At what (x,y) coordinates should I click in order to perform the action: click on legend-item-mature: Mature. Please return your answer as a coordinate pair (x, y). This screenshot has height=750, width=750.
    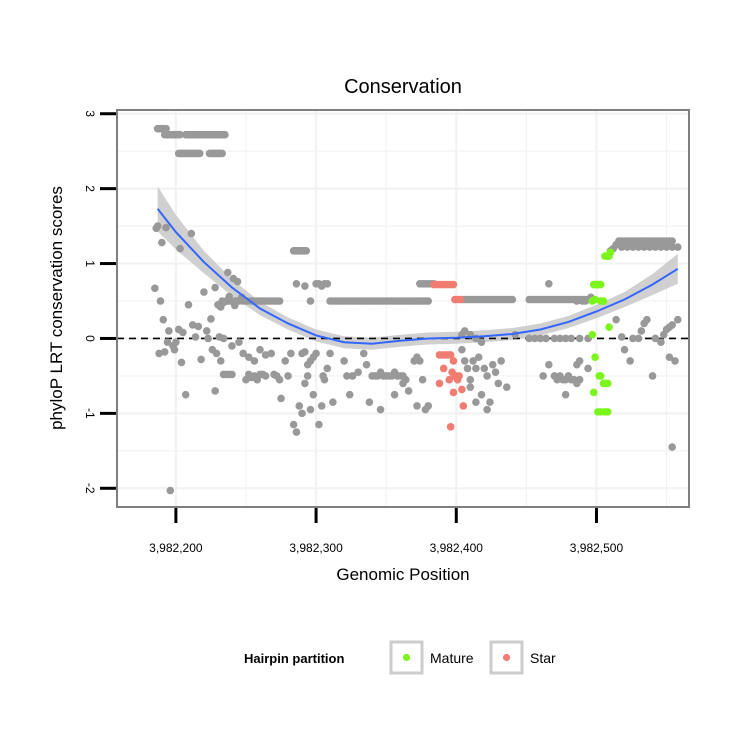
    Looking at the image, I should click on (431, 657).